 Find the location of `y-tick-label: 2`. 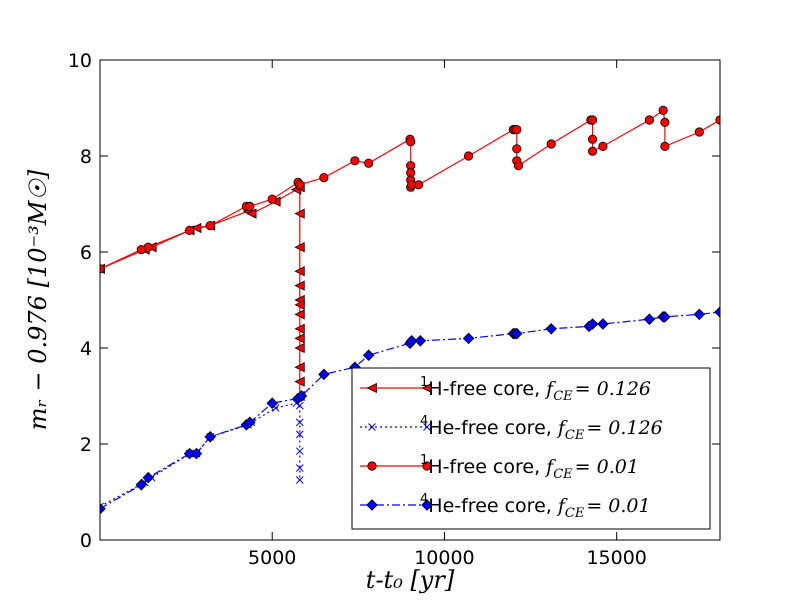

y-tick-label: 2 is located at coordinates (86, 445).